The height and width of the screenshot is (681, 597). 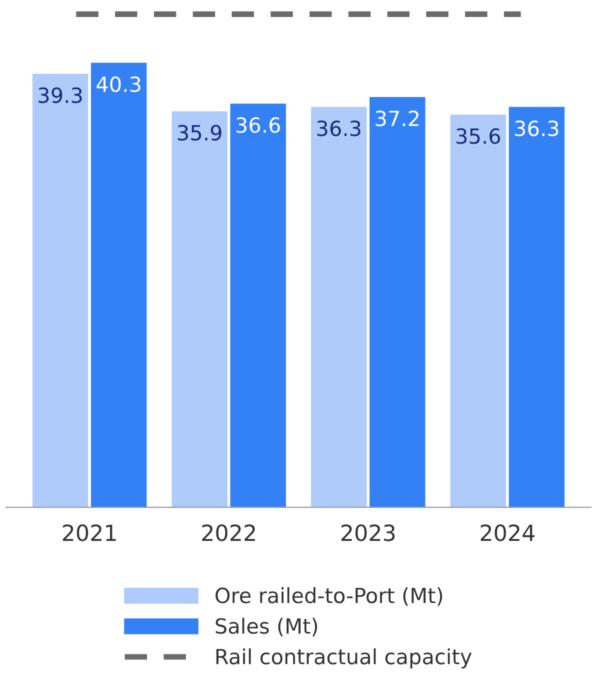 I want to click on legend-label: Rail contractual capacity, so click(x=344, y=658).